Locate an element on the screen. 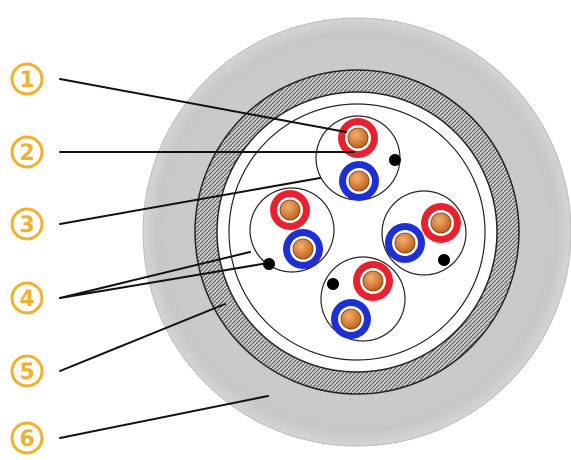  callout-3: 3 is located at coordinates (27, 224).